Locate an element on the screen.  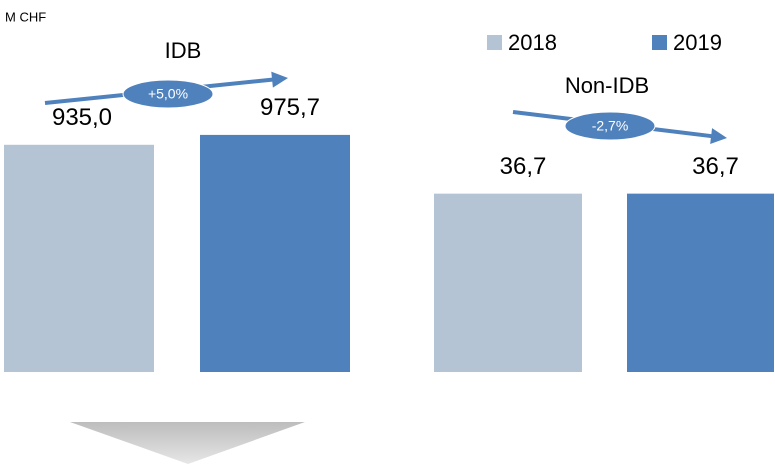
change-label: +5,0% is located at coordinates (168, 94).